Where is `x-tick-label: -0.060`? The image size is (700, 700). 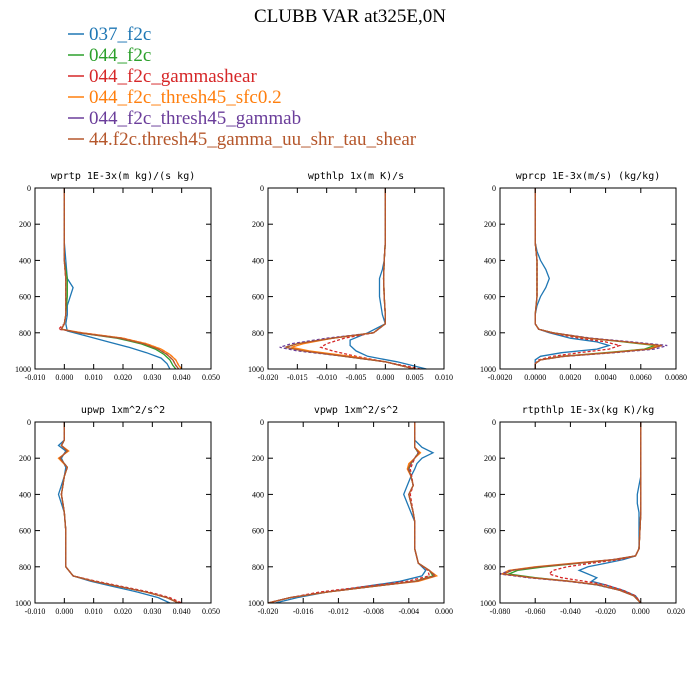 x-tick-label: -0.060 is located at coordinates (535, 611).